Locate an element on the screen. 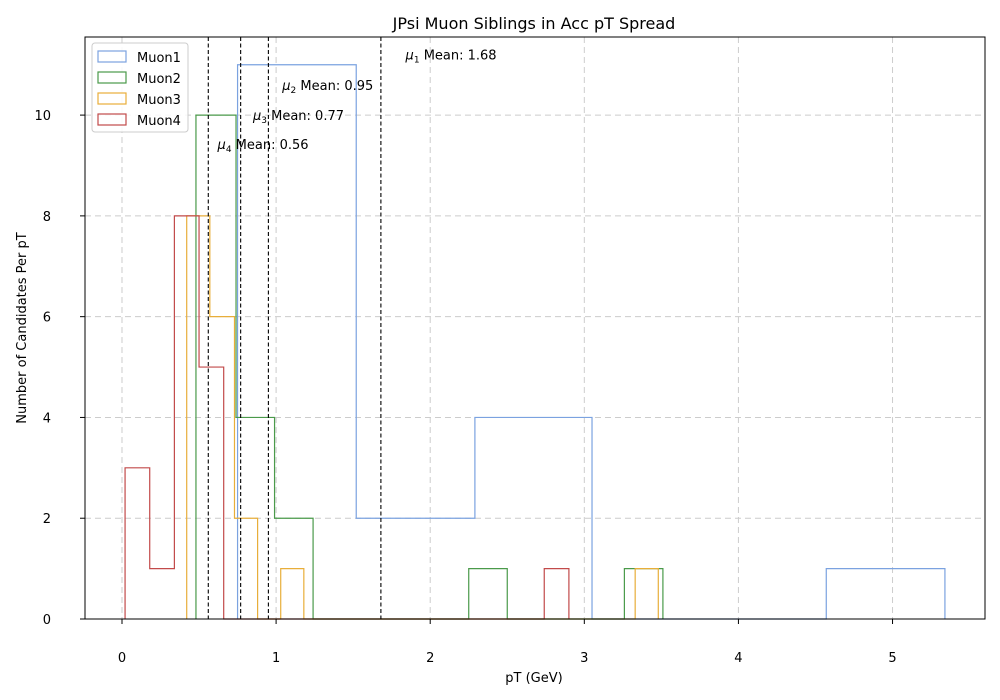  mean-annotation-4: μ4 Mean: 0.56 is located at coordinates (263, 146).